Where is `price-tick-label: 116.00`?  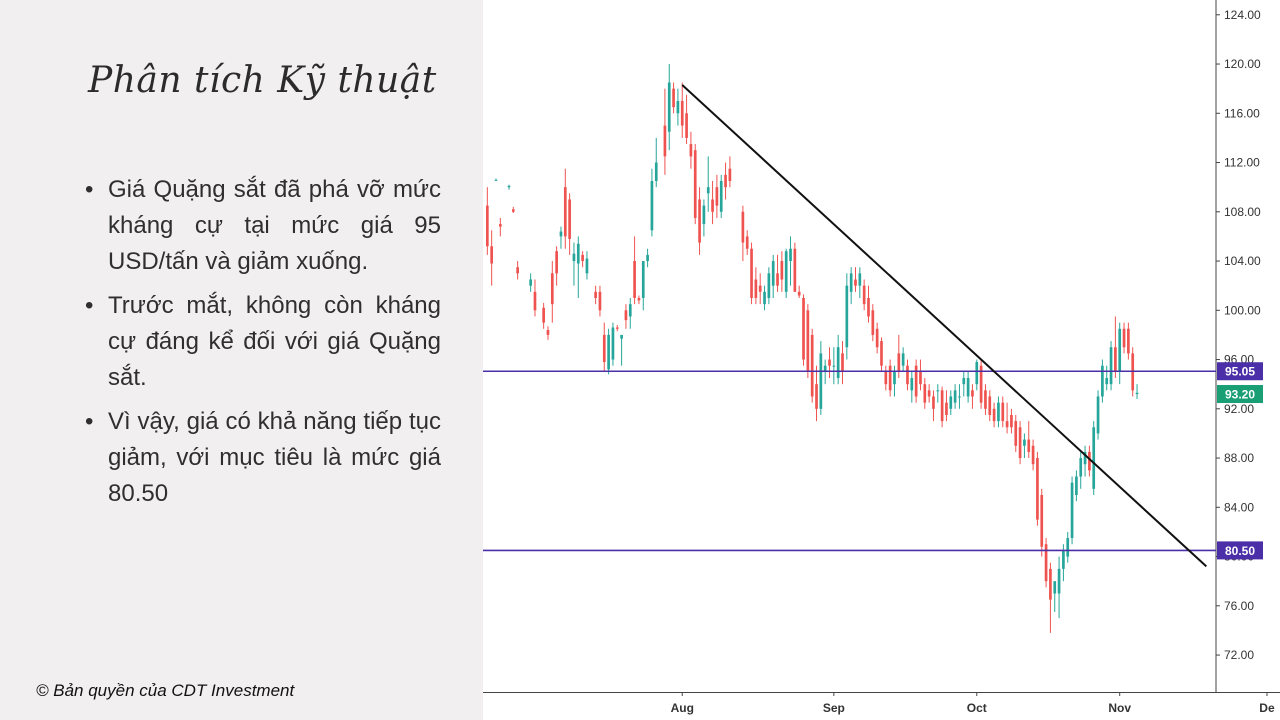
price-tick-label: 116.00 is located at coordinates (1242, 113).